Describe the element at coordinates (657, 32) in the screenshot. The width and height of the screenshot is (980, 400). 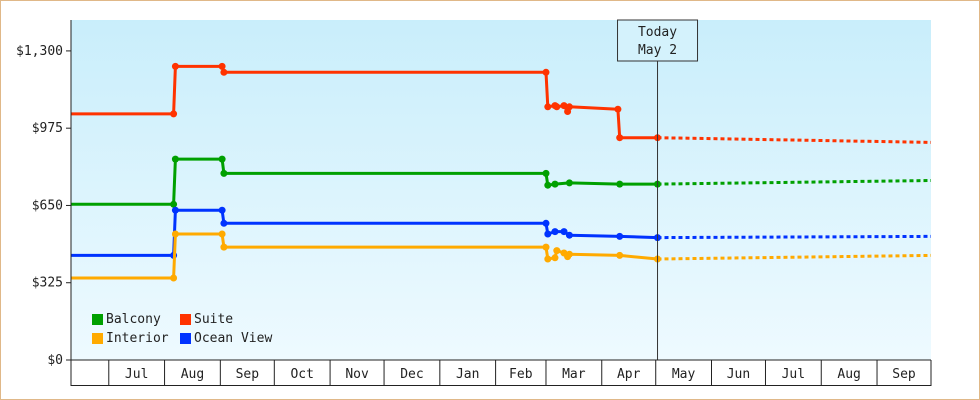
I see `today-label-line1: Today` at that location.